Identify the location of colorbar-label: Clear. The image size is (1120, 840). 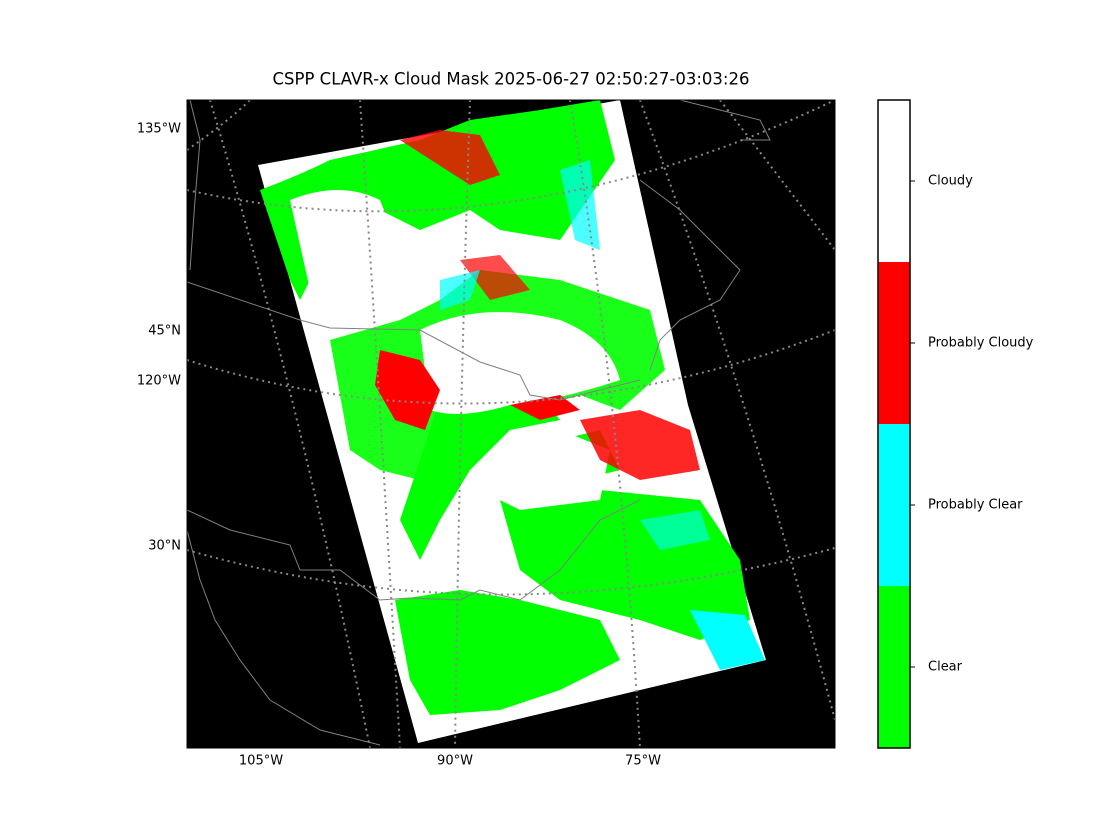
(945, 667).